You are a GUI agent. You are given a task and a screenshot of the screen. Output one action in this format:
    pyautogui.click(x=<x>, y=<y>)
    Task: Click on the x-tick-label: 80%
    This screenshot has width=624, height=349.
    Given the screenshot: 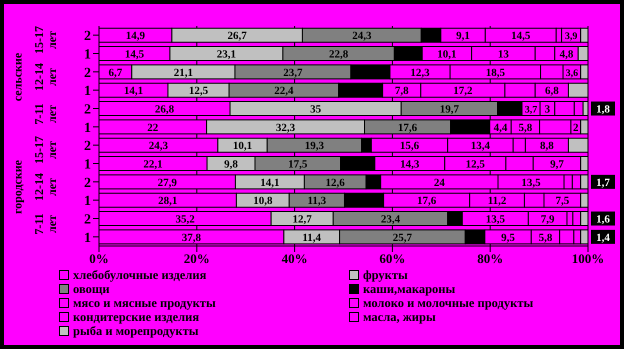 What is the action you would take?
    pyautogui.click(x=490, y=258)
    